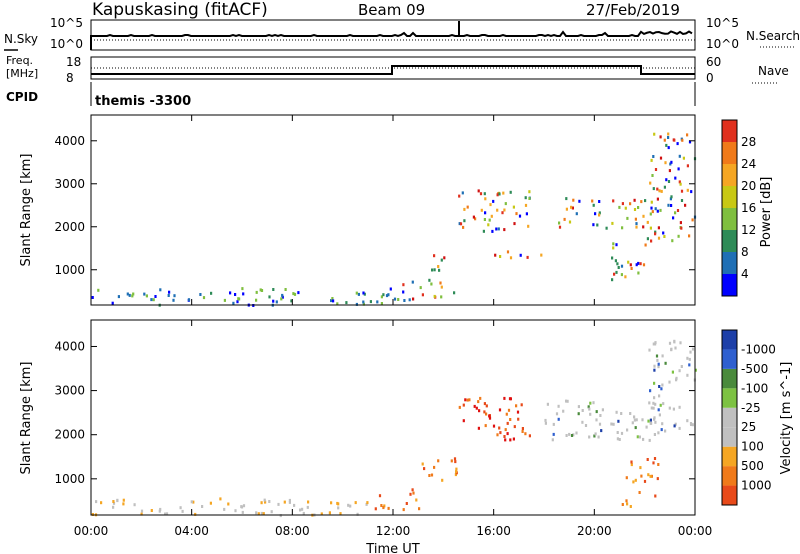  What do you see at coordinates (69, 435) in the screenshot?
I see `y-tick-label: 2000` at bounding box center [69, 435].